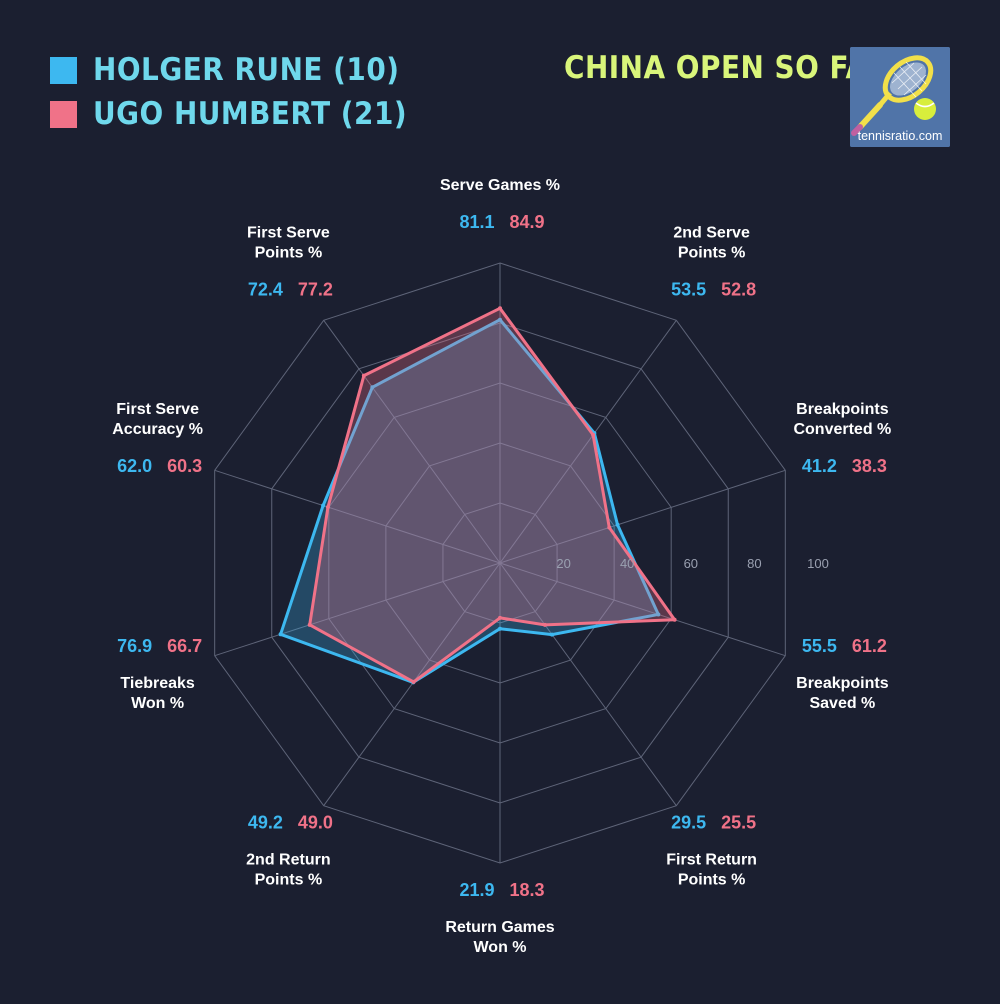 This screenshot has height=1004, width=1000. I want to click on axis-label-1-line-0: 2nd Serve, so click(711, 233).